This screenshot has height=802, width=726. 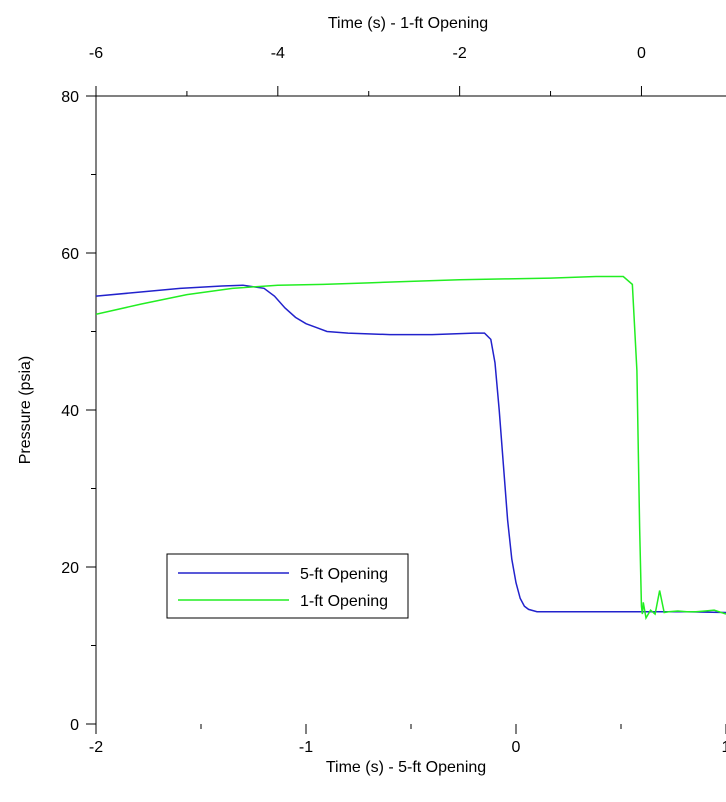 I want to click on y-tick-label: 40, so click(x=70, y=411).